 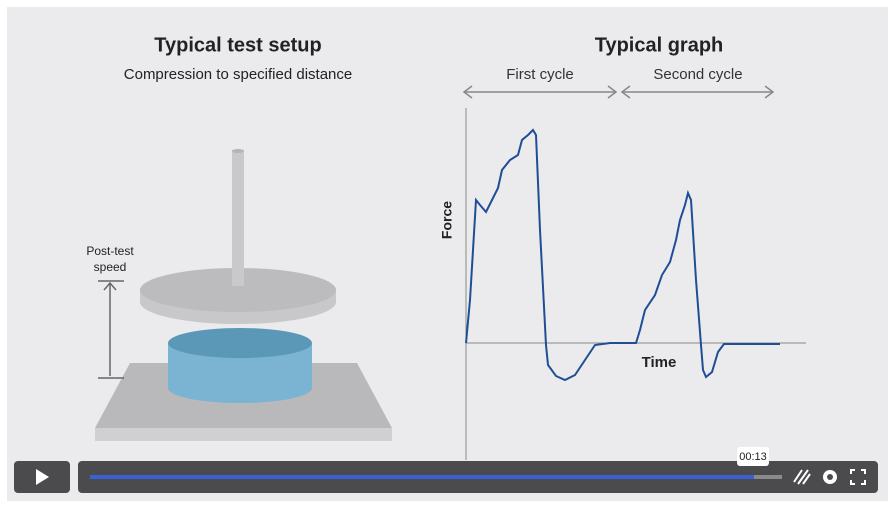 What do you see at coordinates (237, 45) in the screenshot?
I see `setup-title: Typical test setup` at bounding box center [237, 45].